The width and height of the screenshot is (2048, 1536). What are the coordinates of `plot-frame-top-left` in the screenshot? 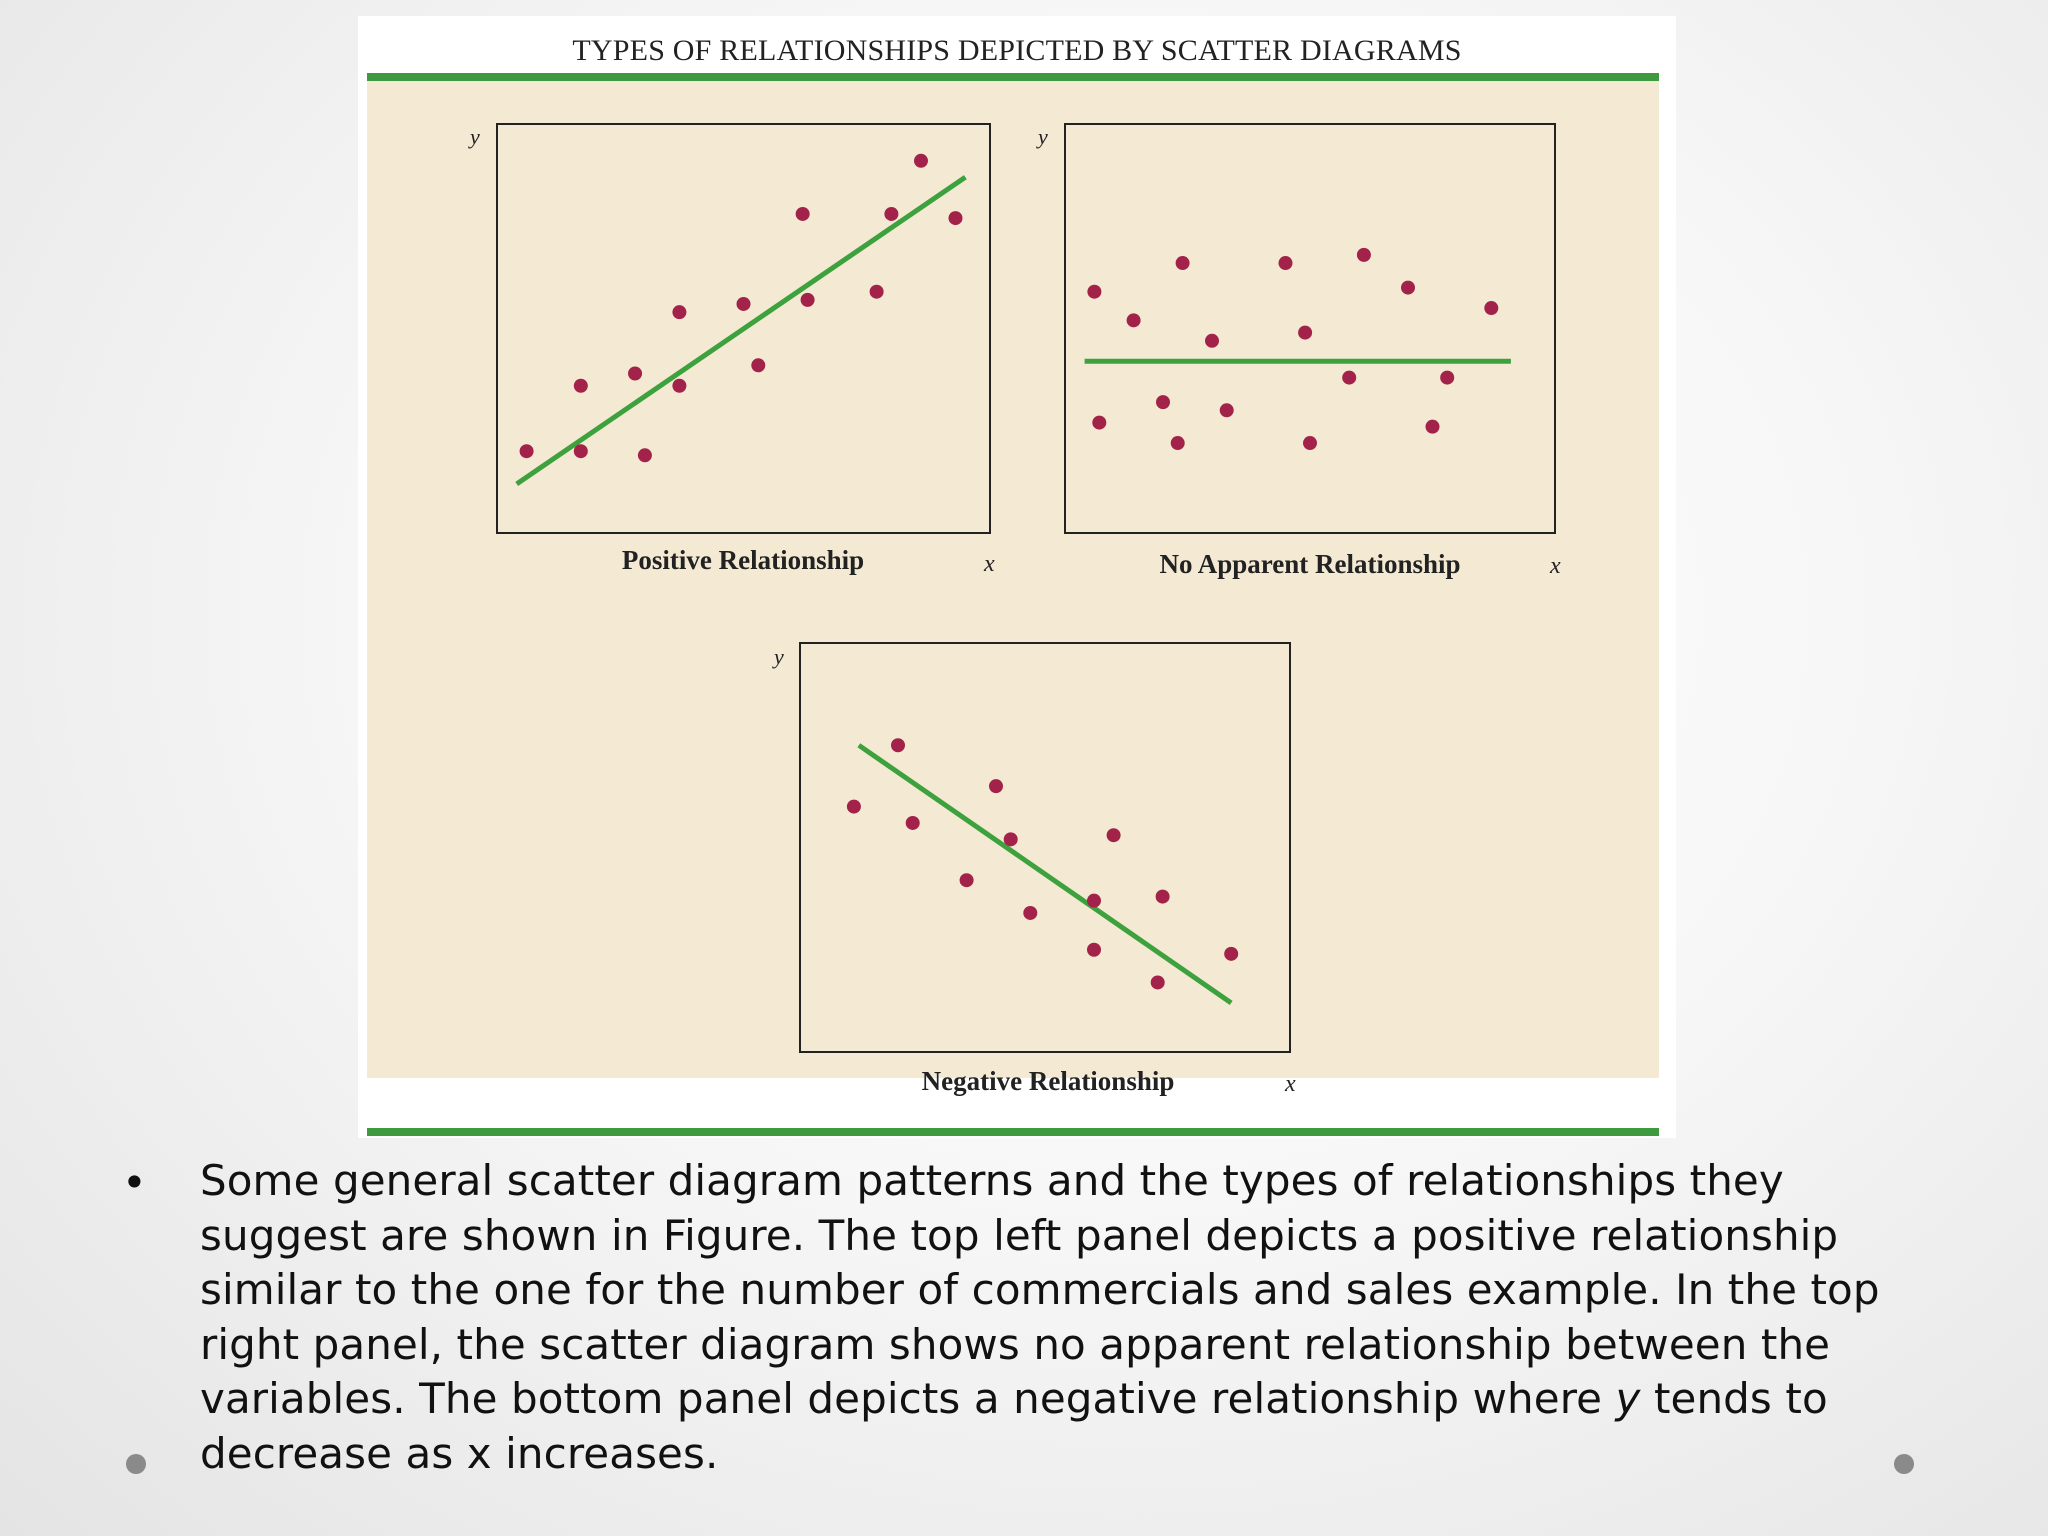 It's located at (743, 328).